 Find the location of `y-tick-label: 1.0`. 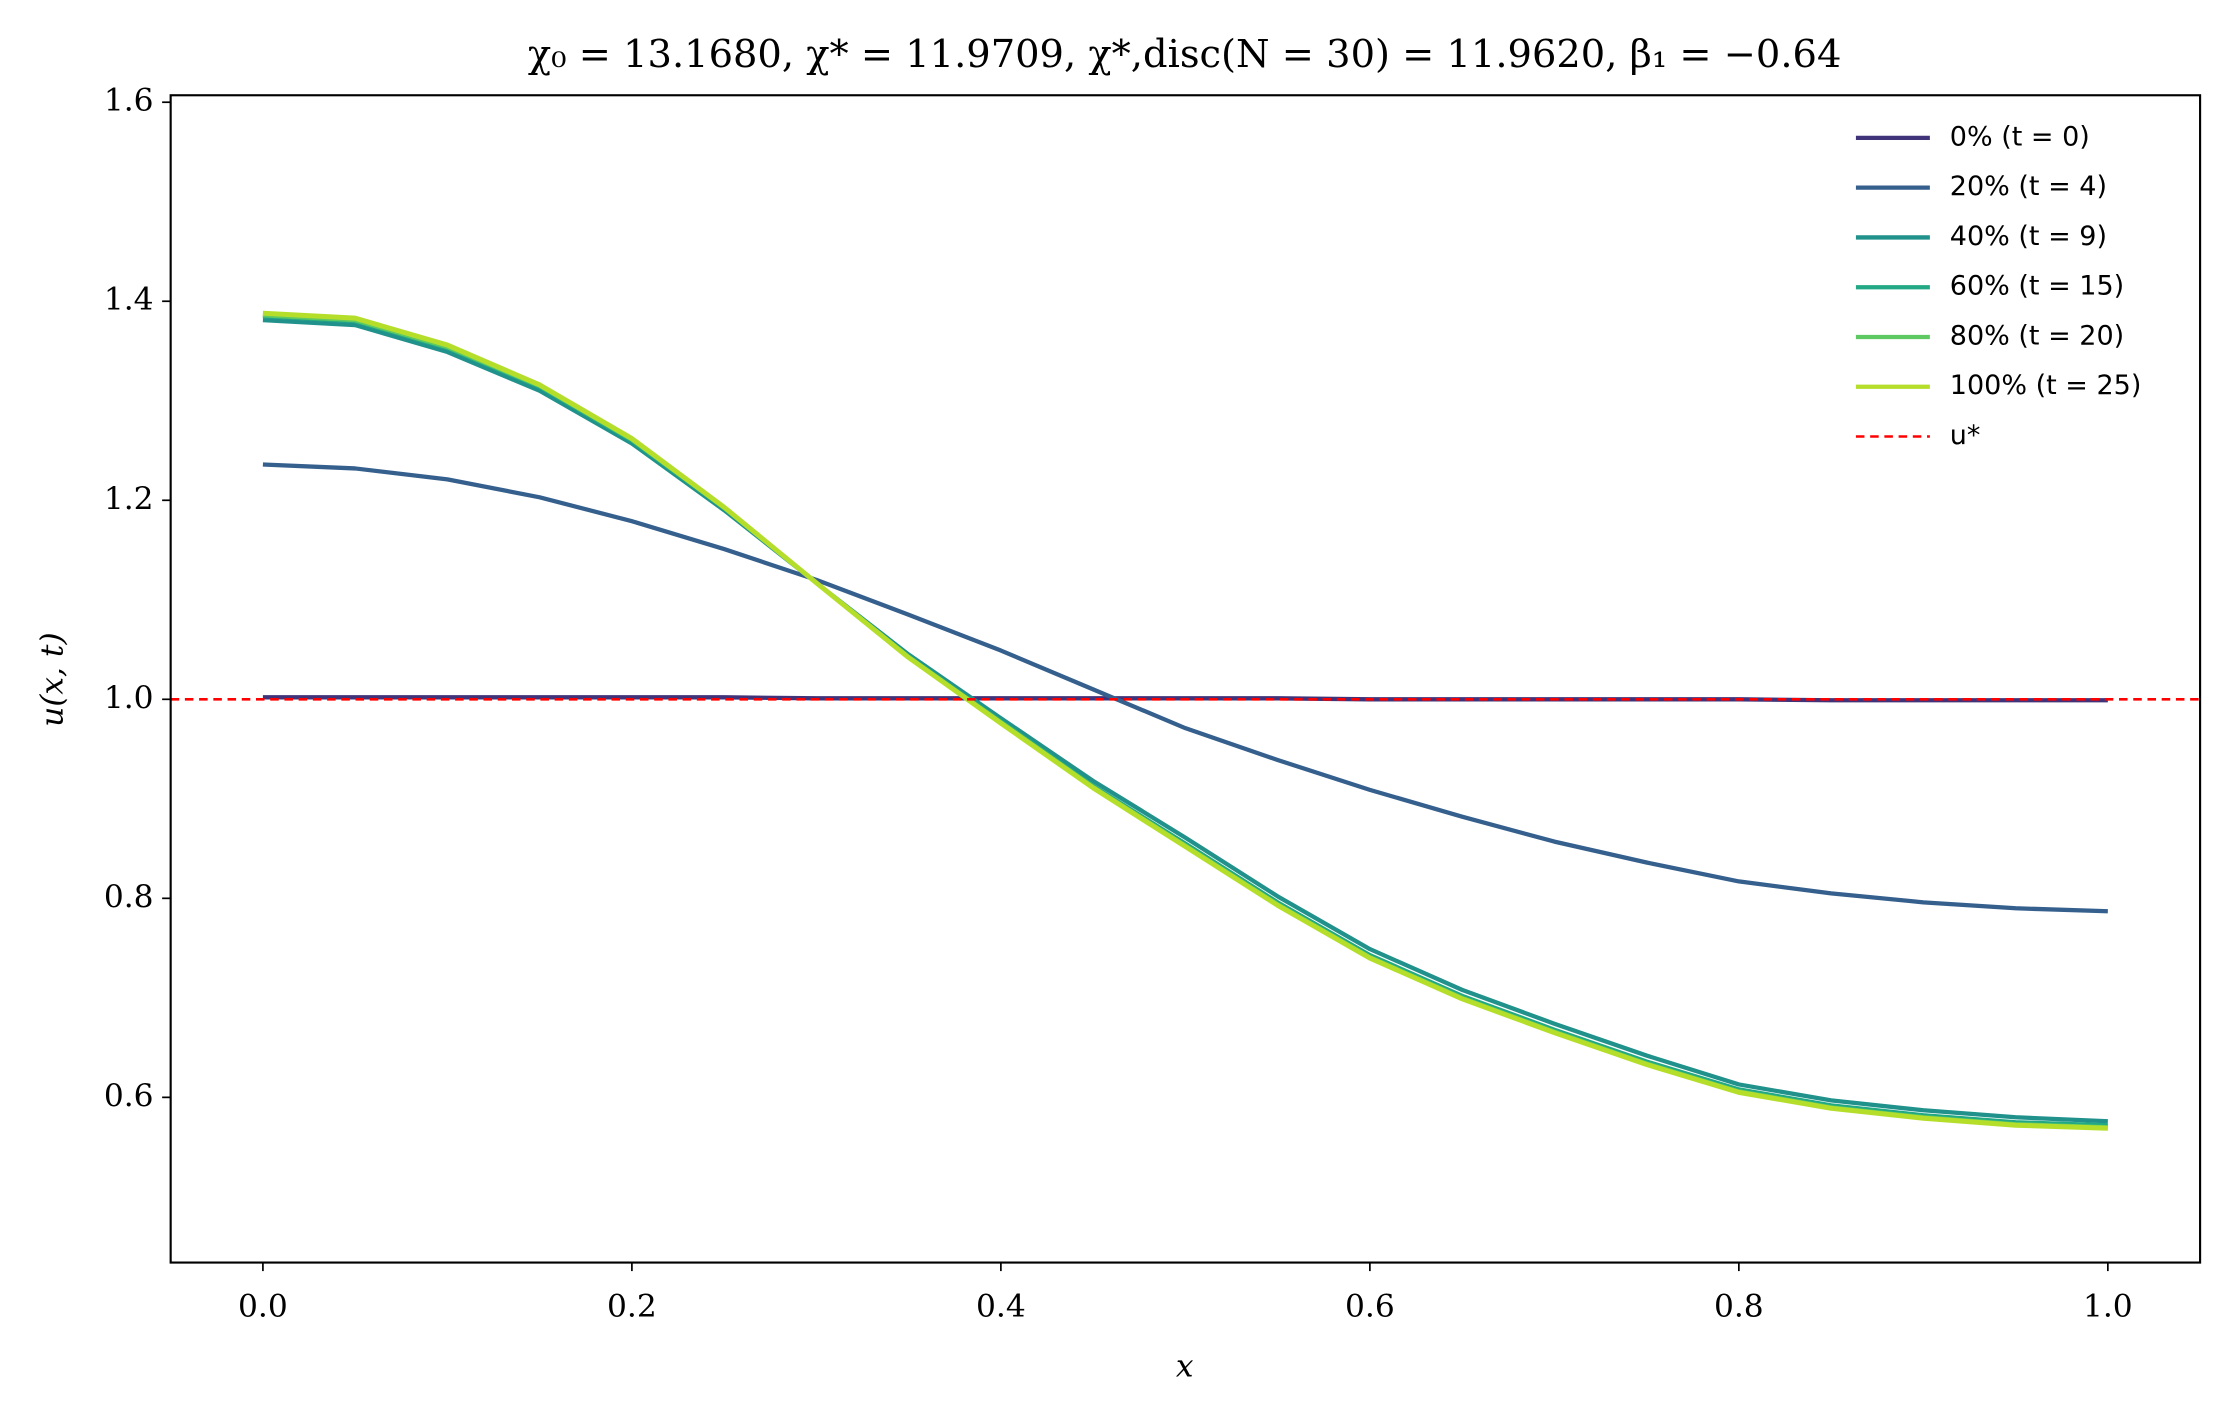

y-tick-label: 1.0 is located at coordinates (129, 698).